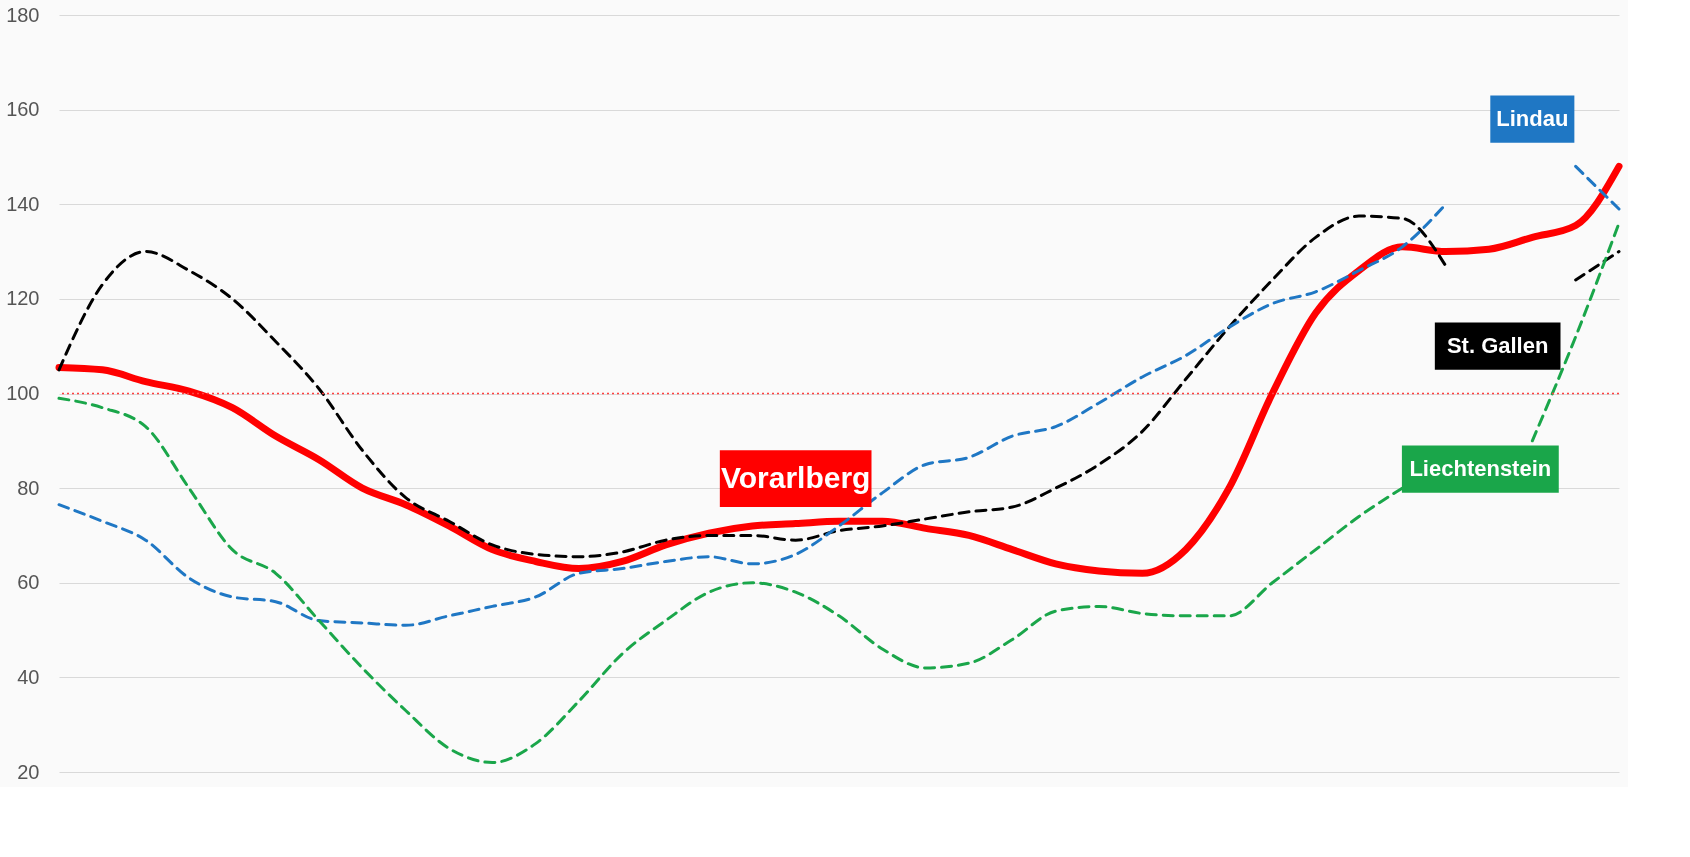 Image resolution: width=1690 pixels, height=857 pixels. What do you see at coordinates (28, 676) in the screenshot?
I see `y-tick-label: 40` at bounding box center [28, 676].